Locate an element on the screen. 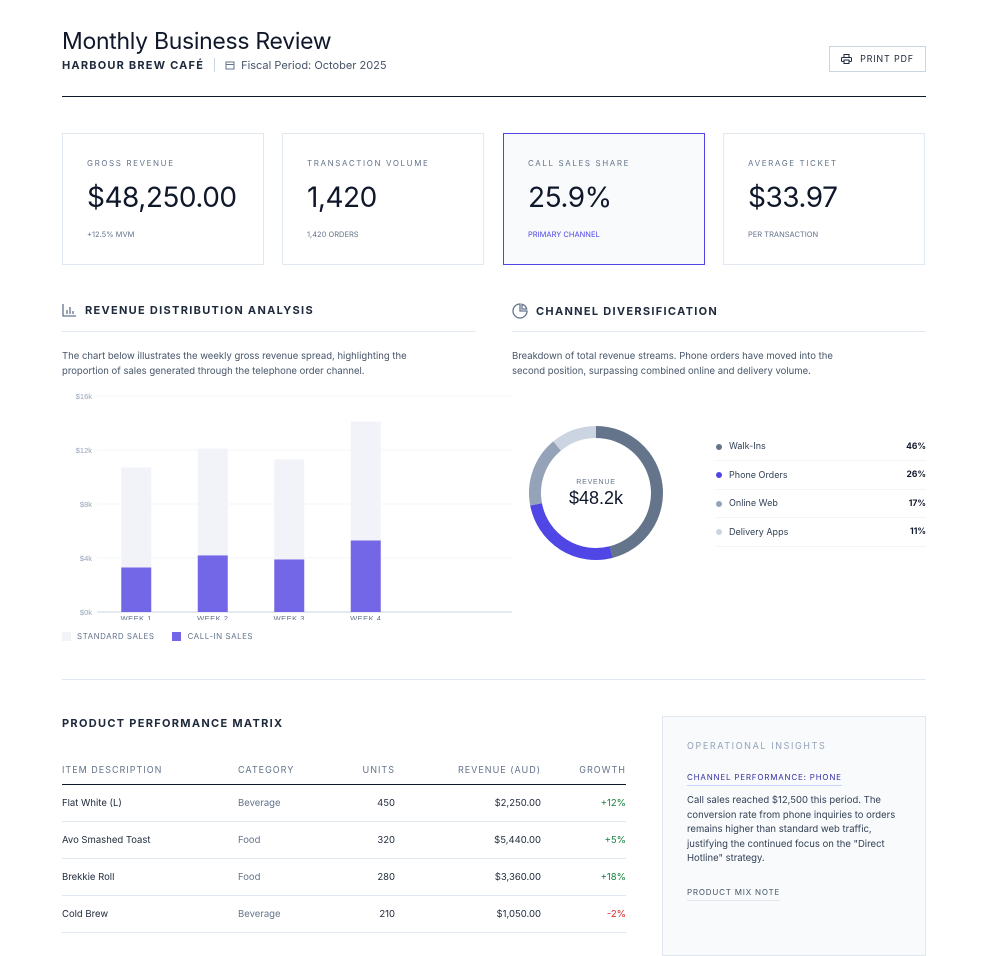 Image resolution: width=987 pixels, height=956 pixels. table-cell: Brekkie Roll is located at coordinates (88, 877).